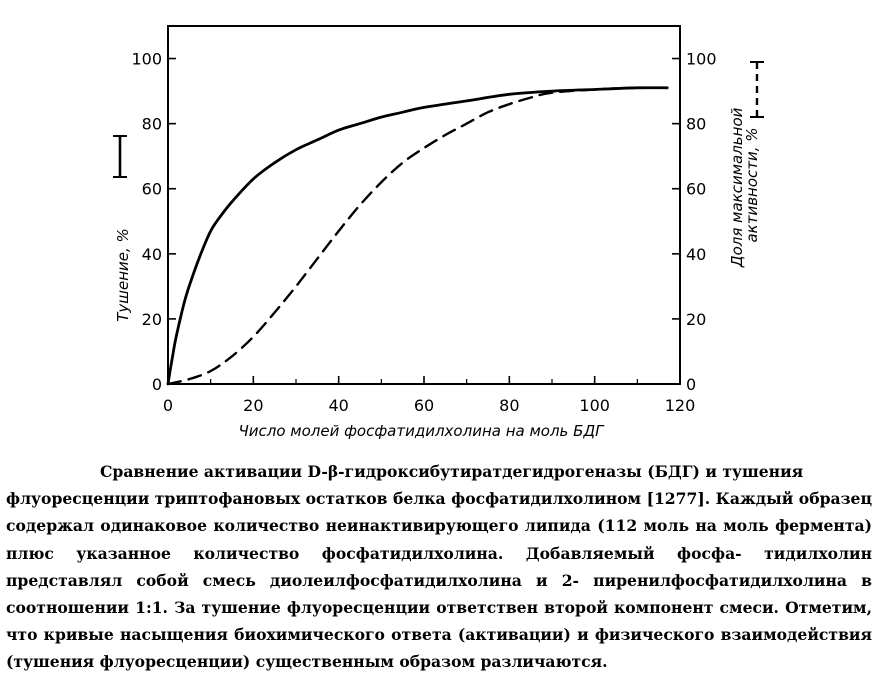 Image resolution: width=882 pixels, height=698 pixels. I want to click on y-left-tick-label: 80, so click(152, 124).